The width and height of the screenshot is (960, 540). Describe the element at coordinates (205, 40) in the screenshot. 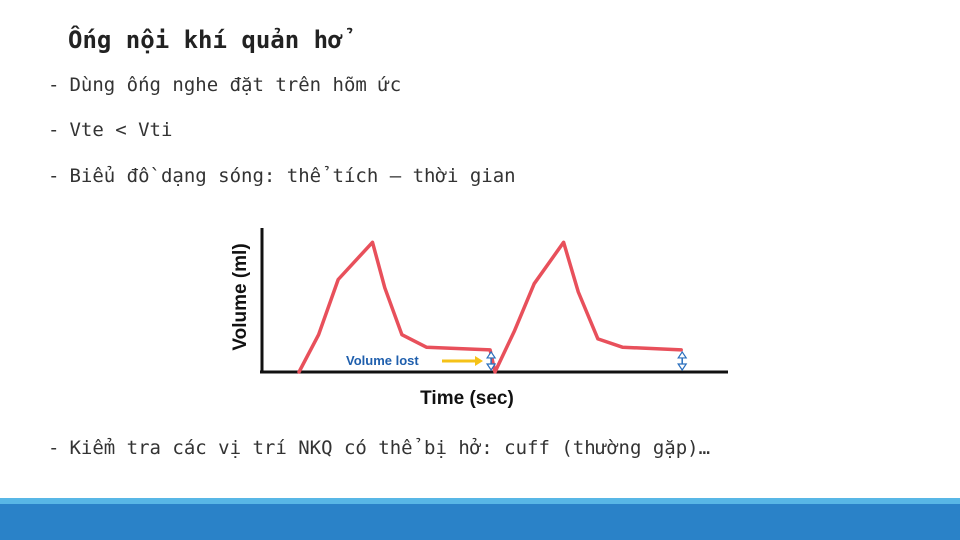

I see `slide-title: Ống nội khí quản hở` at that location.